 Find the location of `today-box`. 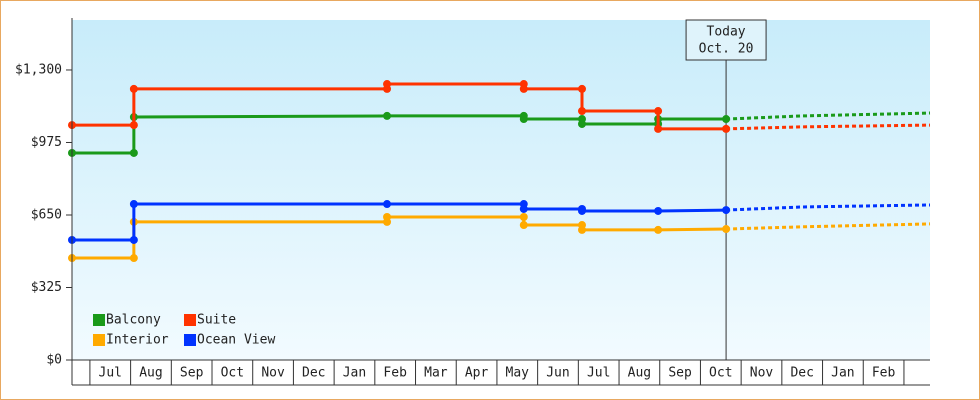

today-box is located at coordinates (726, 40).